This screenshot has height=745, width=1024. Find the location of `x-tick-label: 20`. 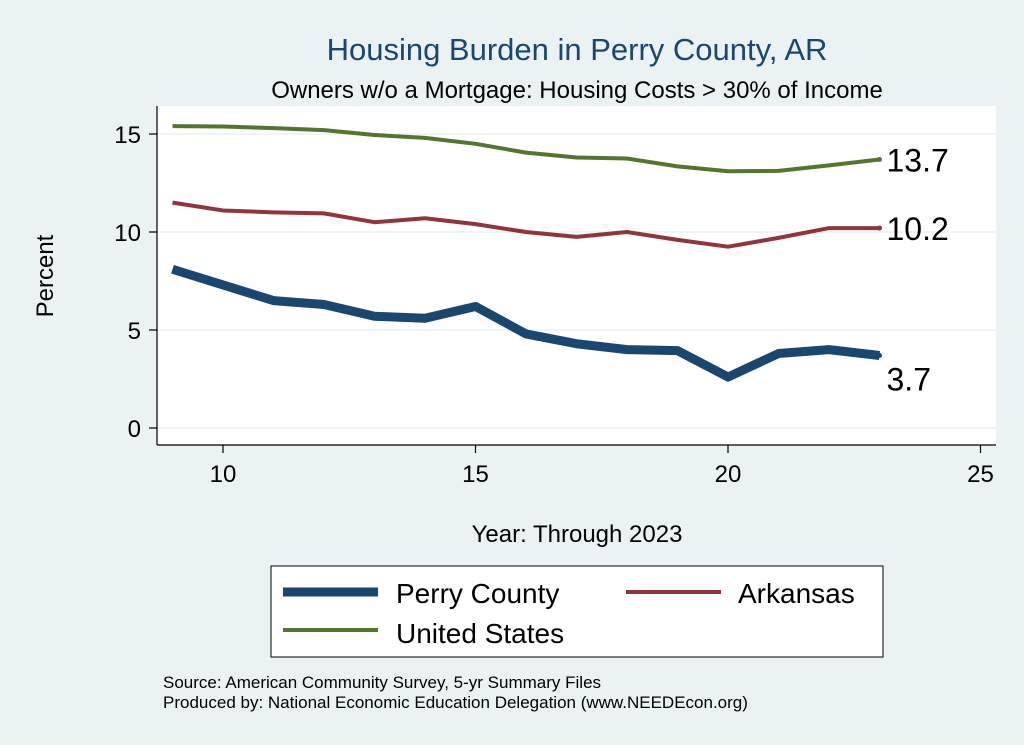

x-tick-label: 20 is located at coordinates (728, 474).